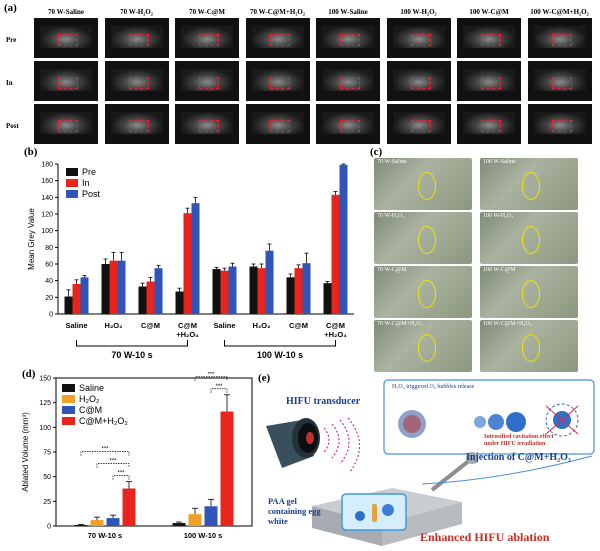 The width and height of the screenshot is (600, 551). What do you see at coordinates (47, 215) in the screenshot?
I see `y-tick-label: 120` at bounding box center [47, 215].